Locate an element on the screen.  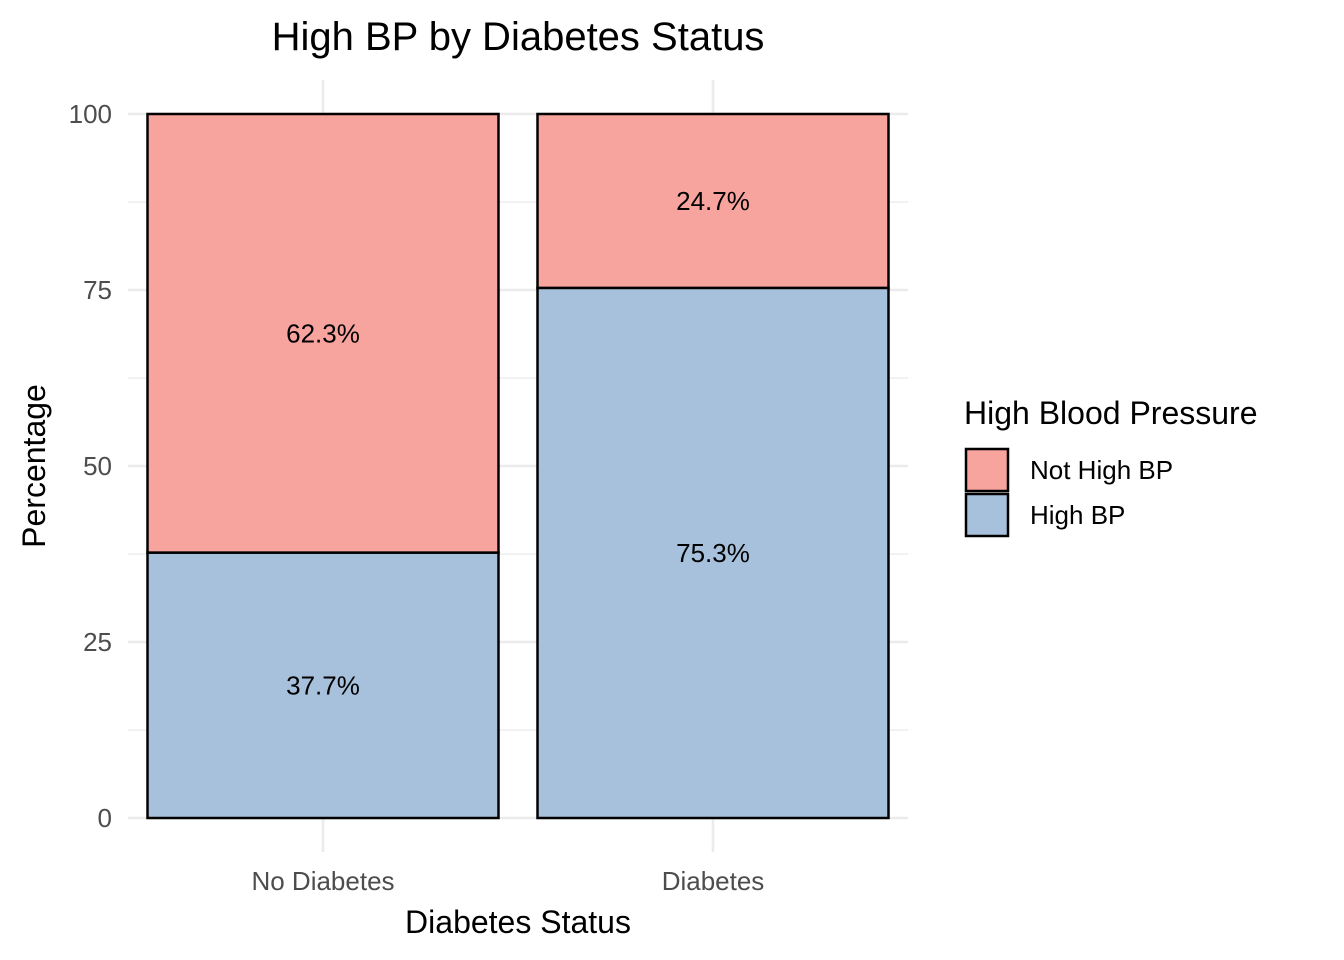
y-tick-labels: 0 25 50 75 100 is located at coordinates (90, 466).